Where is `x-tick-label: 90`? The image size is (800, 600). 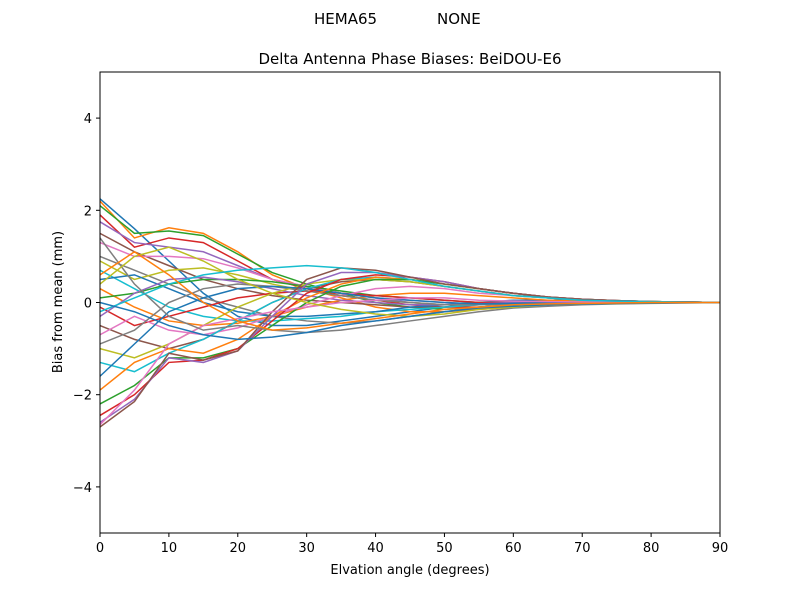 x-tick-label: 90 is located at coordinates (720, 548).